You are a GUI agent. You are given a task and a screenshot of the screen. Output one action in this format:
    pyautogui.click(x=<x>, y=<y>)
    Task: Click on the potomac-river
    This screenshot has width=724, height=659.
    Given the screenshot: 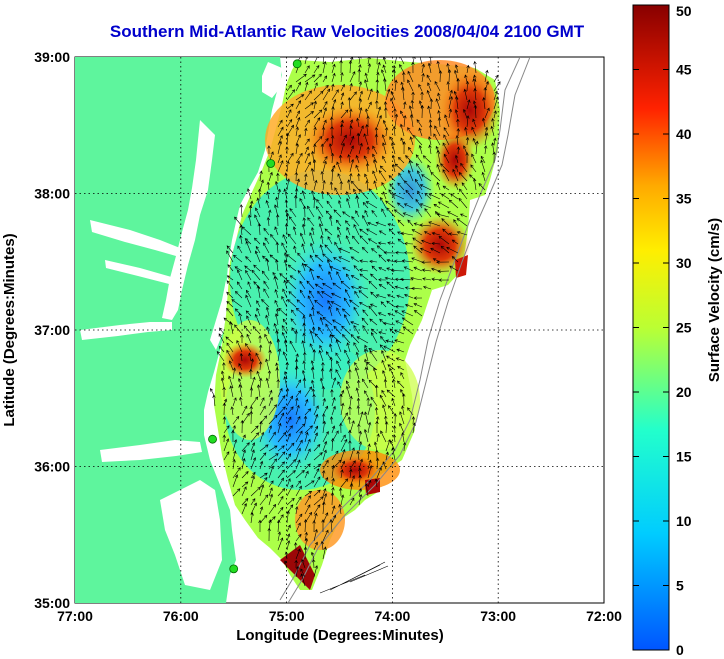 What is the action you would take?
    pyautogui.click(x=137, y=239)
    